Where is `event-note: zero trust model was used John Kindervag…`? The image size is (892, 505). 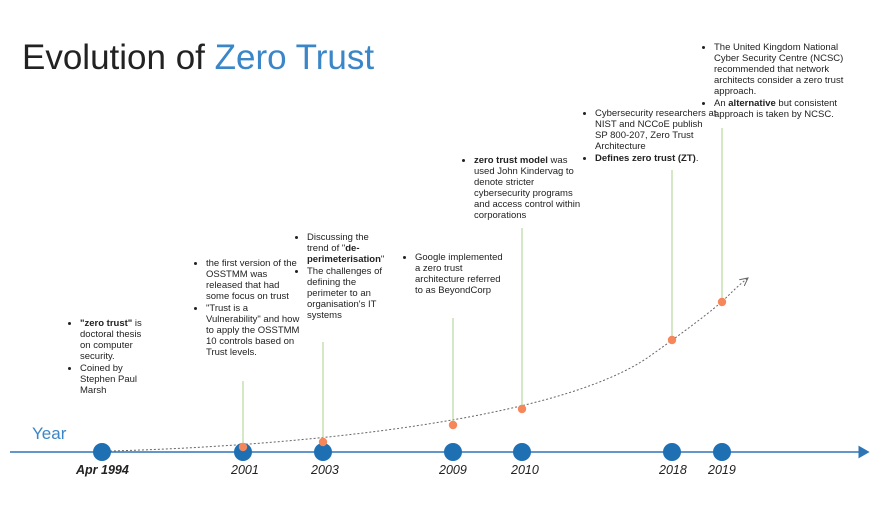 event-note: zero trust model was used John Kindervag… is located at coordinates (523, 188).